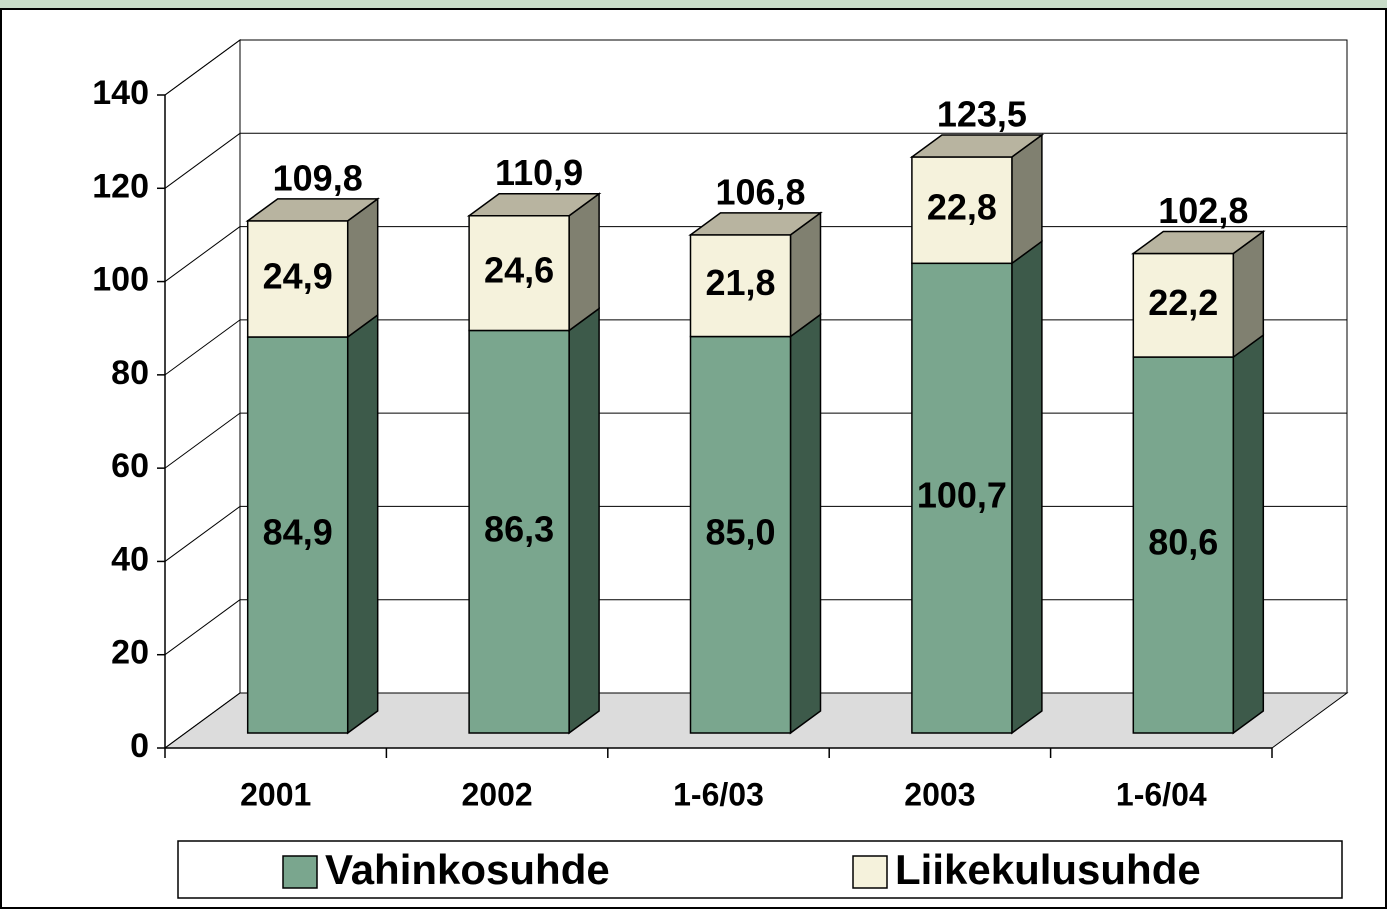 Image resolution: width=1387 pixels, height=909 pixels. What do you see at coordinates (467, 869) in the screenshot?
I see `legend-label: Vahinkosuhde` at bounding box center [467, 869].